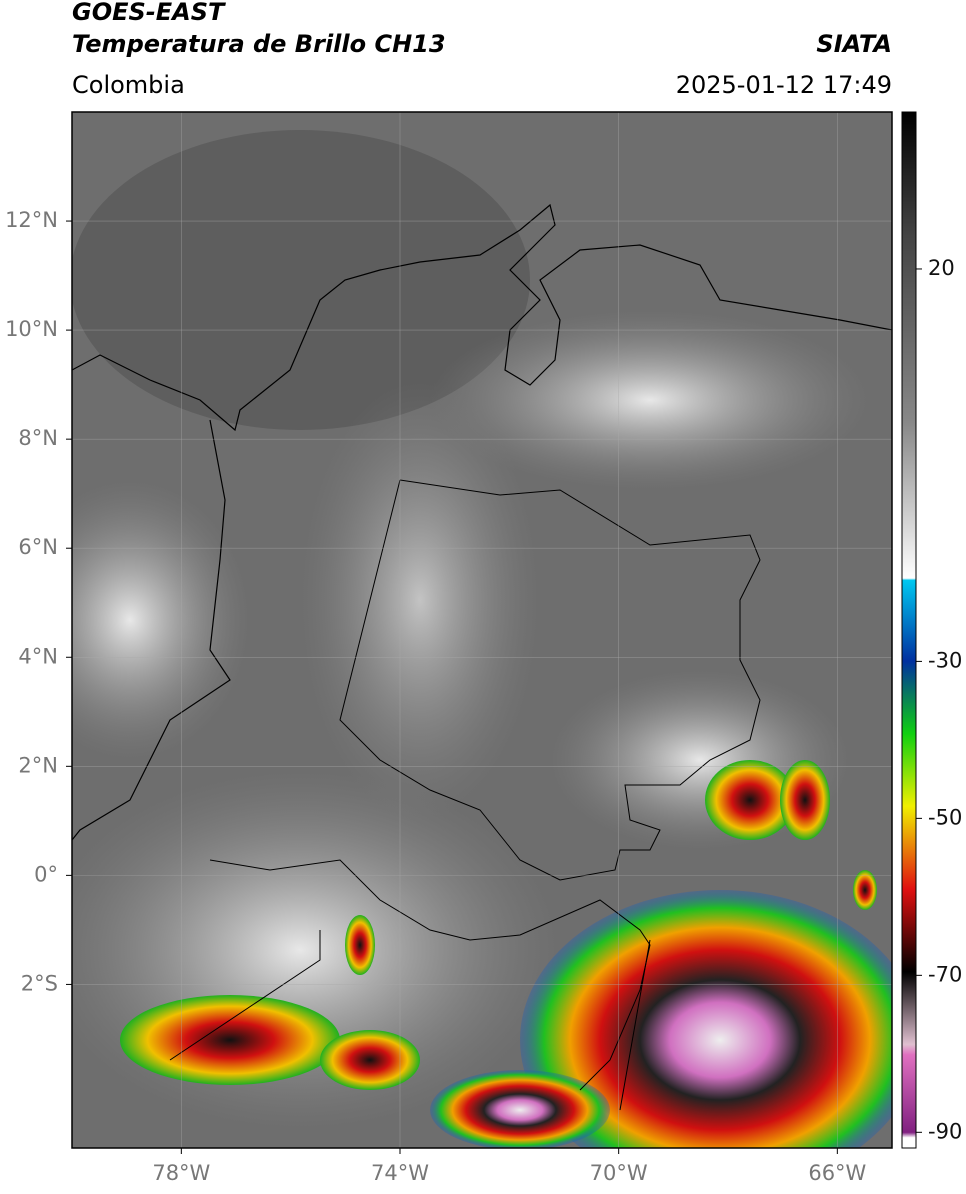 Image resolution: width=966 pixels, height=1194 pixels. What do you see at coordinates (31, 329) in the screenshot?
I see `lat-tick-label: 10°N` at bounding box center [31, 329].